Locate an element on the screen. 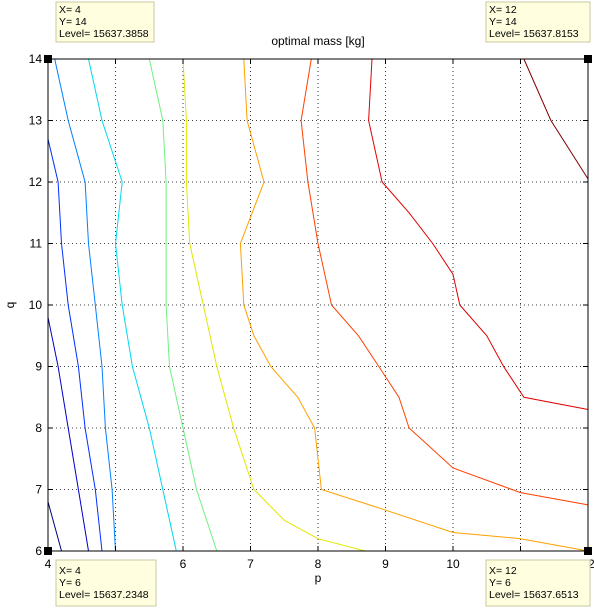 The height and width of the screenshot is (613, 594). y-tick-label: 9 is located at coordinates (38, 367).